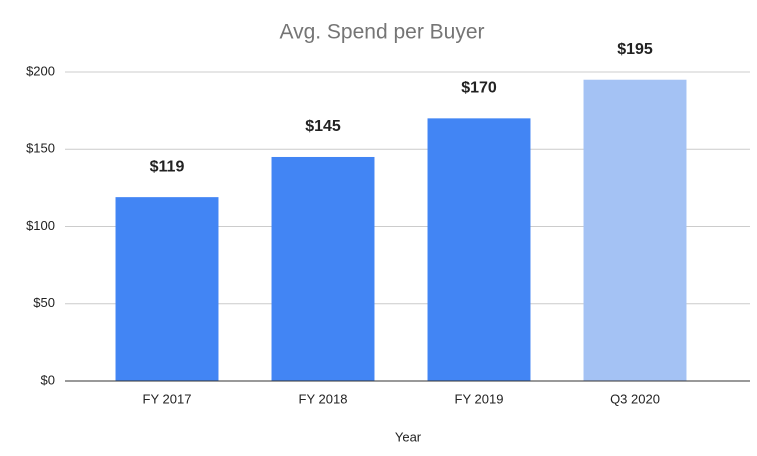 Image resolution: width=757 pixels, height=456 pixels. Describe the element at coordinates (48, 379) in the screenshot. I see `y-tick-label: $0` at that location.